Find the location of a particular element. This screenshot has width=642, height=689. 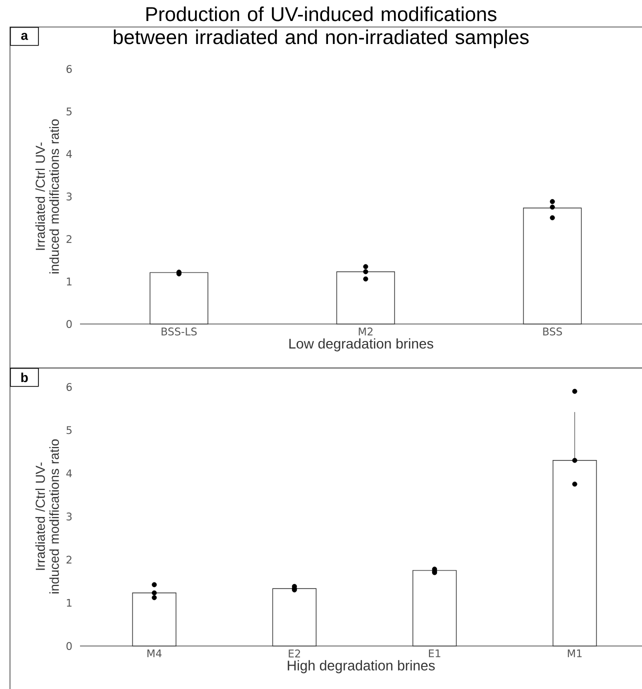

x-tick-label: E2 is located at coordinates (294, 654).